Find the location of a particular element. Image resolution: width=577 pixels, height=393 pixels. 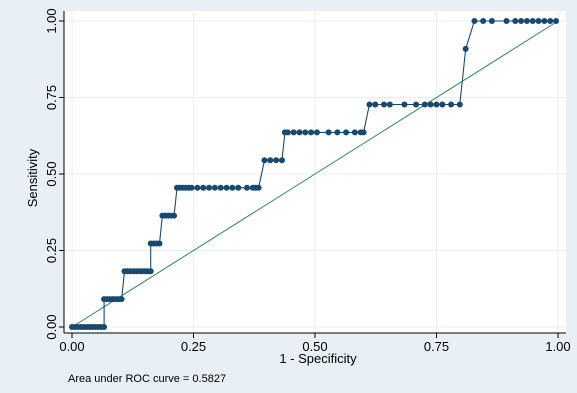

y-axis-title: Sensitivity is located at coordinates (32, 177).